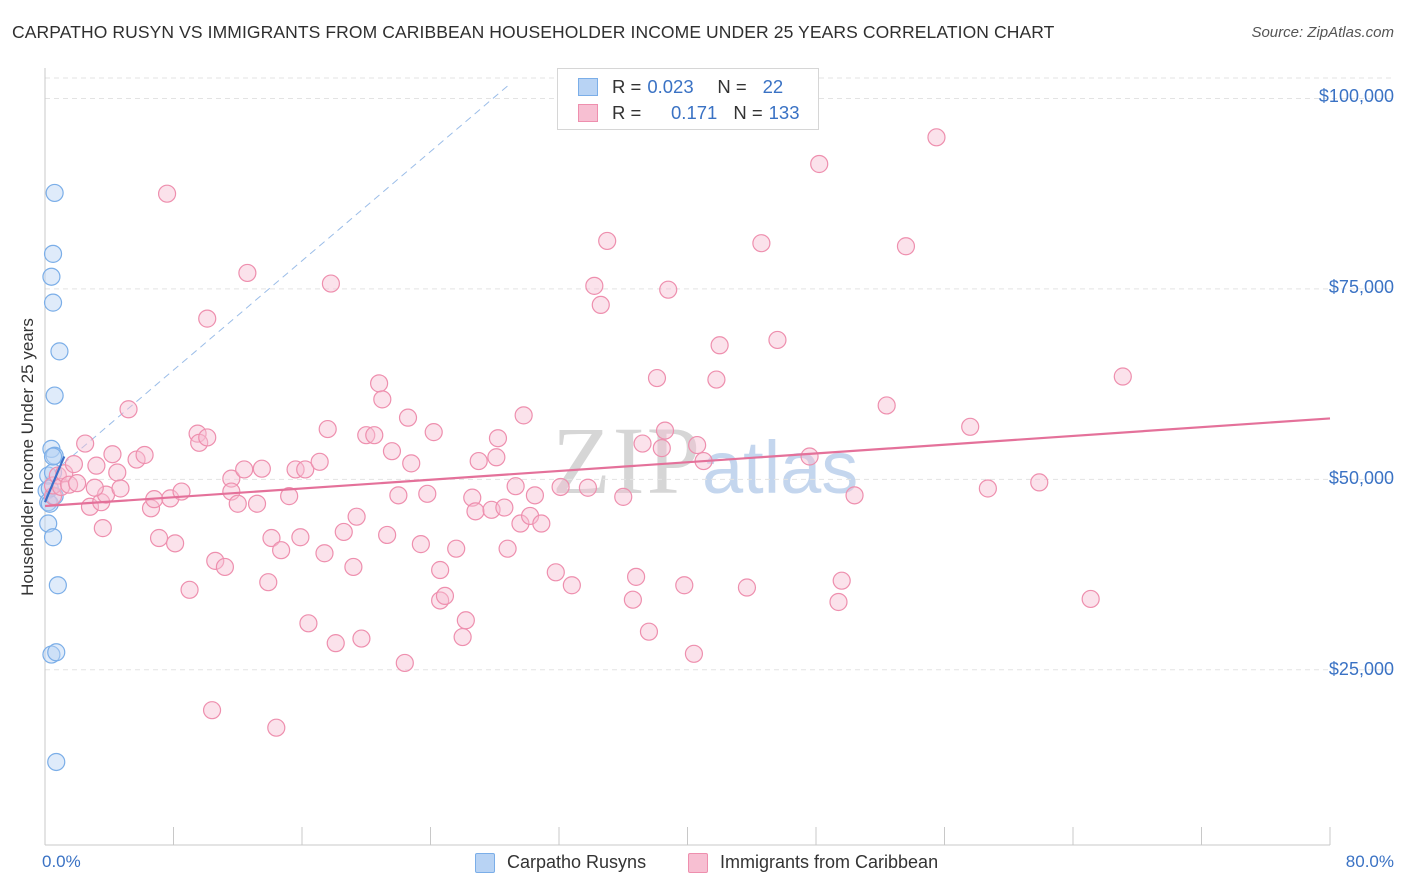 This screenshot has height=892, width=1406. I want to click on legend-swatch-blue, so click(588, 87).